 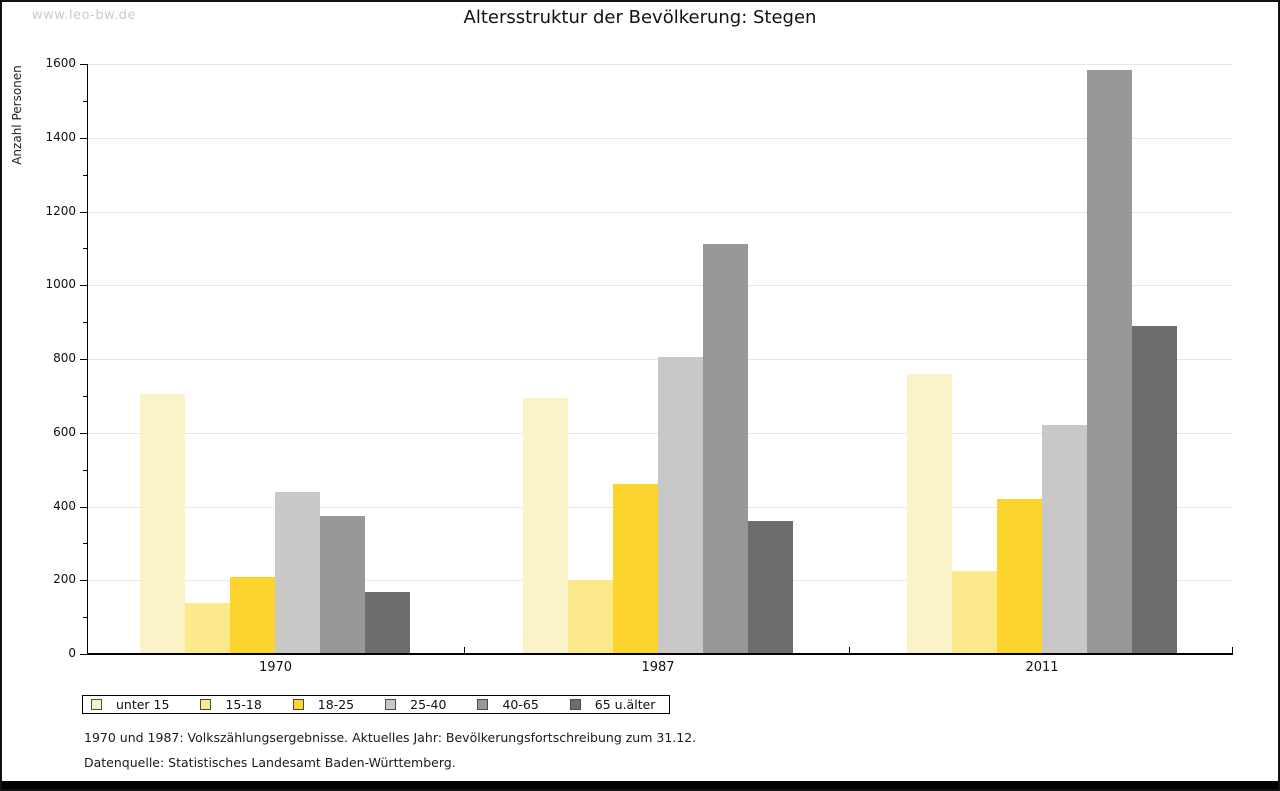 What do you see at coordinates (162, 524) in the screenshot?
I see `bar-unter-15-1970` at bounding box center [162, 524].